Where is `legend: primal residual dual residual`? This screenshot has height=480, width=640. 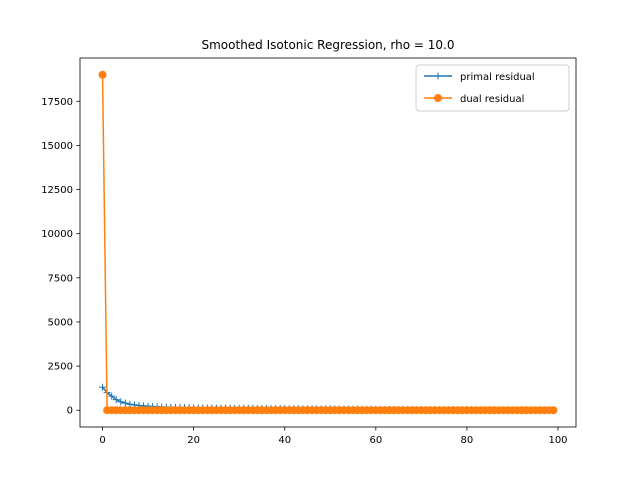 legend: primal residual dual residual is located at coordinates (492, 88).